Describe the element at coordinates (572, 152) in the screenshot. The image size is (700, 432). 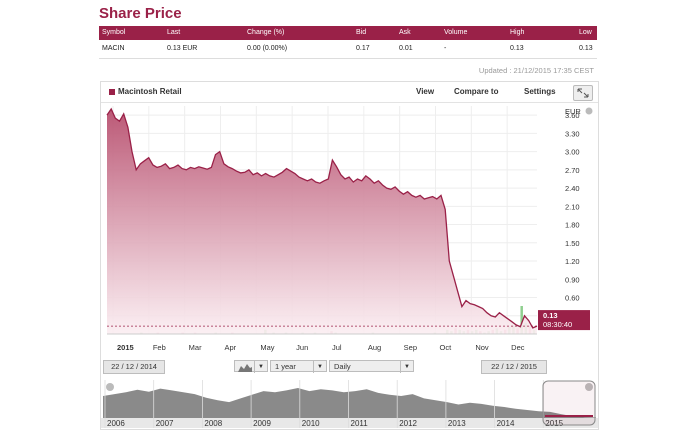
I see `y-tick-label: 3.00` at that location.